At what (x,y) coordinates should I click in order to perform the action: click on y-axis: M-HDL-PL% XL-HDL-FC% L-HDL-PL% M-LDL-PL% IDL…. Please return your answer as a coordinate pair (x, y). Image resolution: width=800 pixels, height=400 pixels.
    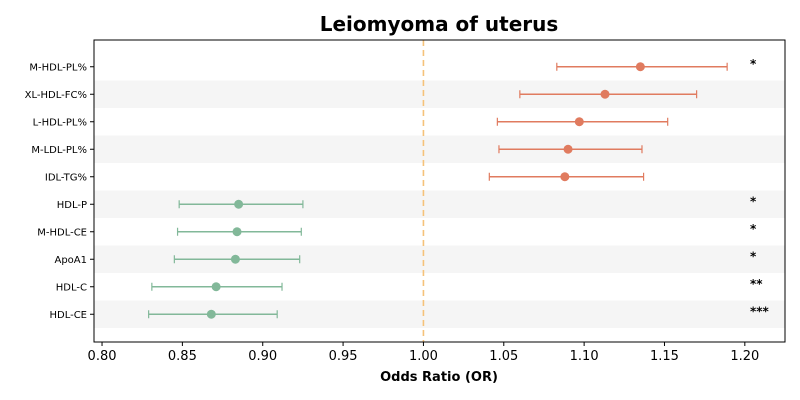
    Looking at the image, I should click on (59, 191).